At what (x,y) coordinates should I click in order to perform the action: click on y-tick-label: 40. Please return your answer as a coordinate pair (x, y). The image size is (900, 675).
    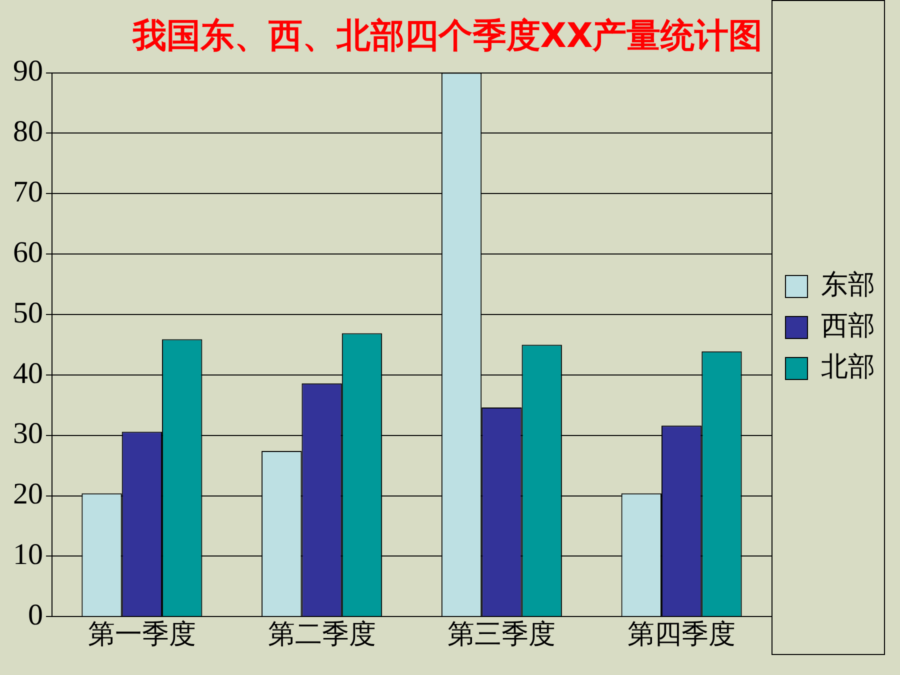
    Looking at the image, I should click on (28, 373).